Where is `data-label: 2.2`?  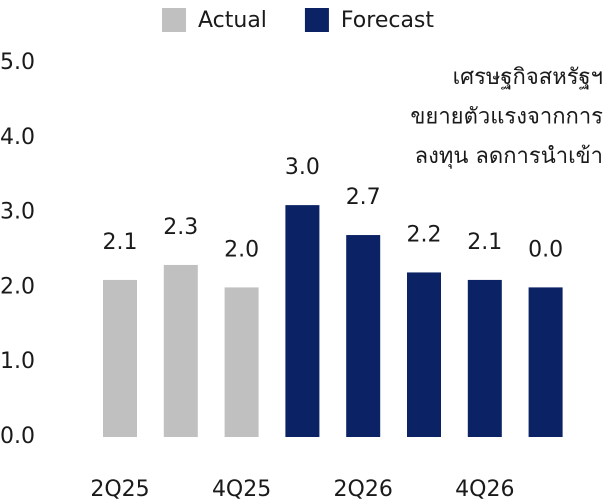
data-label: 2.2 is located at coordinates (424, 234).